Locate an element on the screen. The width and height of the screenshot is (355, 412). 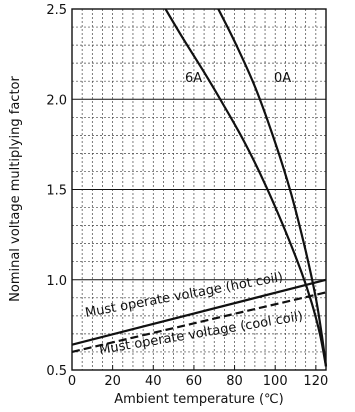
x-tick-label: 40 is located at coordinates (153, 381).